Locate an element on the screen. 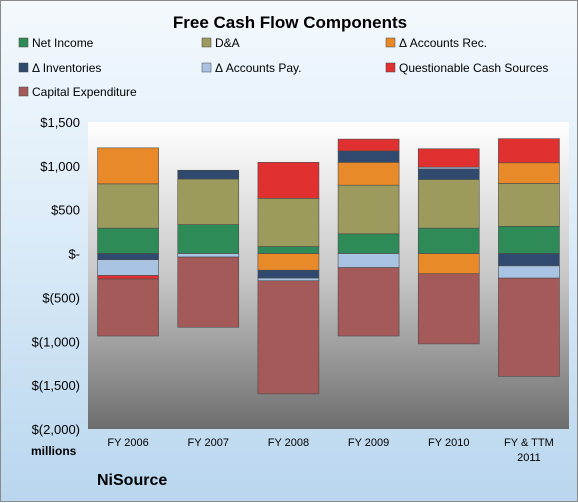 The width and height of the screenshot is (578, 503). legend-swatch-delta-inventories is located at coordinates (23, 67).